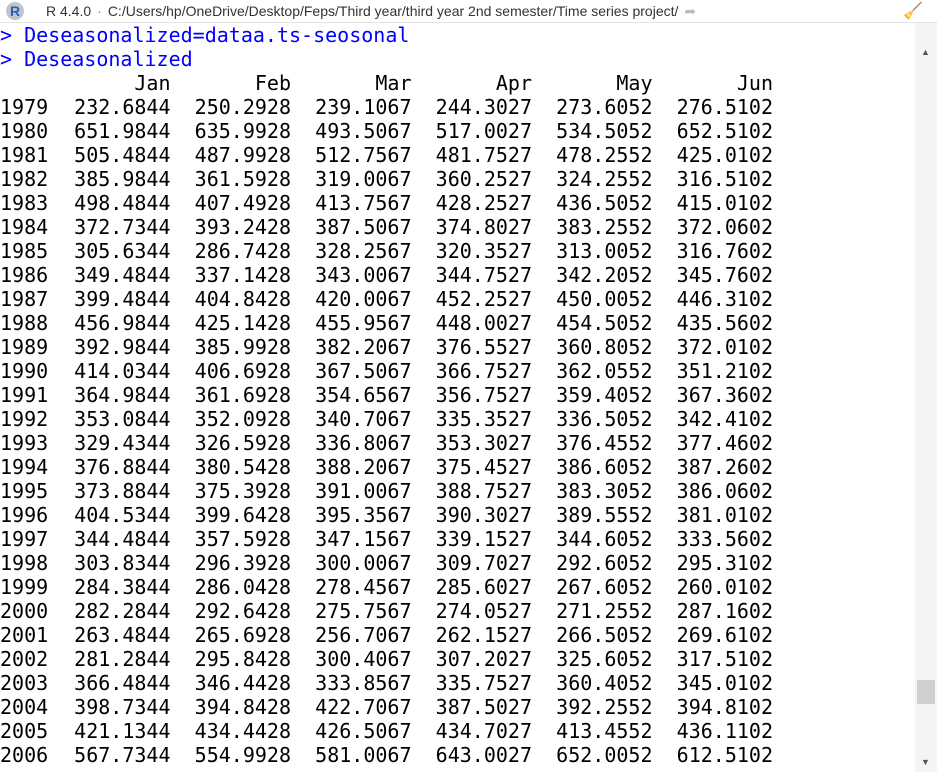  I want to click on cell-value: 359.4052, so click(604, 395).